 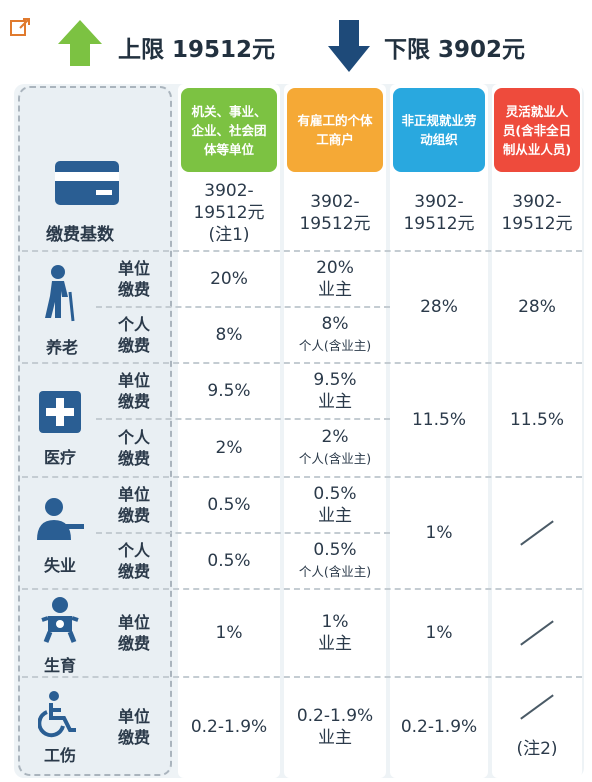 What do you see at coordinates (229, 633) in the screenshot?
I see `maternity-unit-institutions: 1%` at bounding box center [229, 633].